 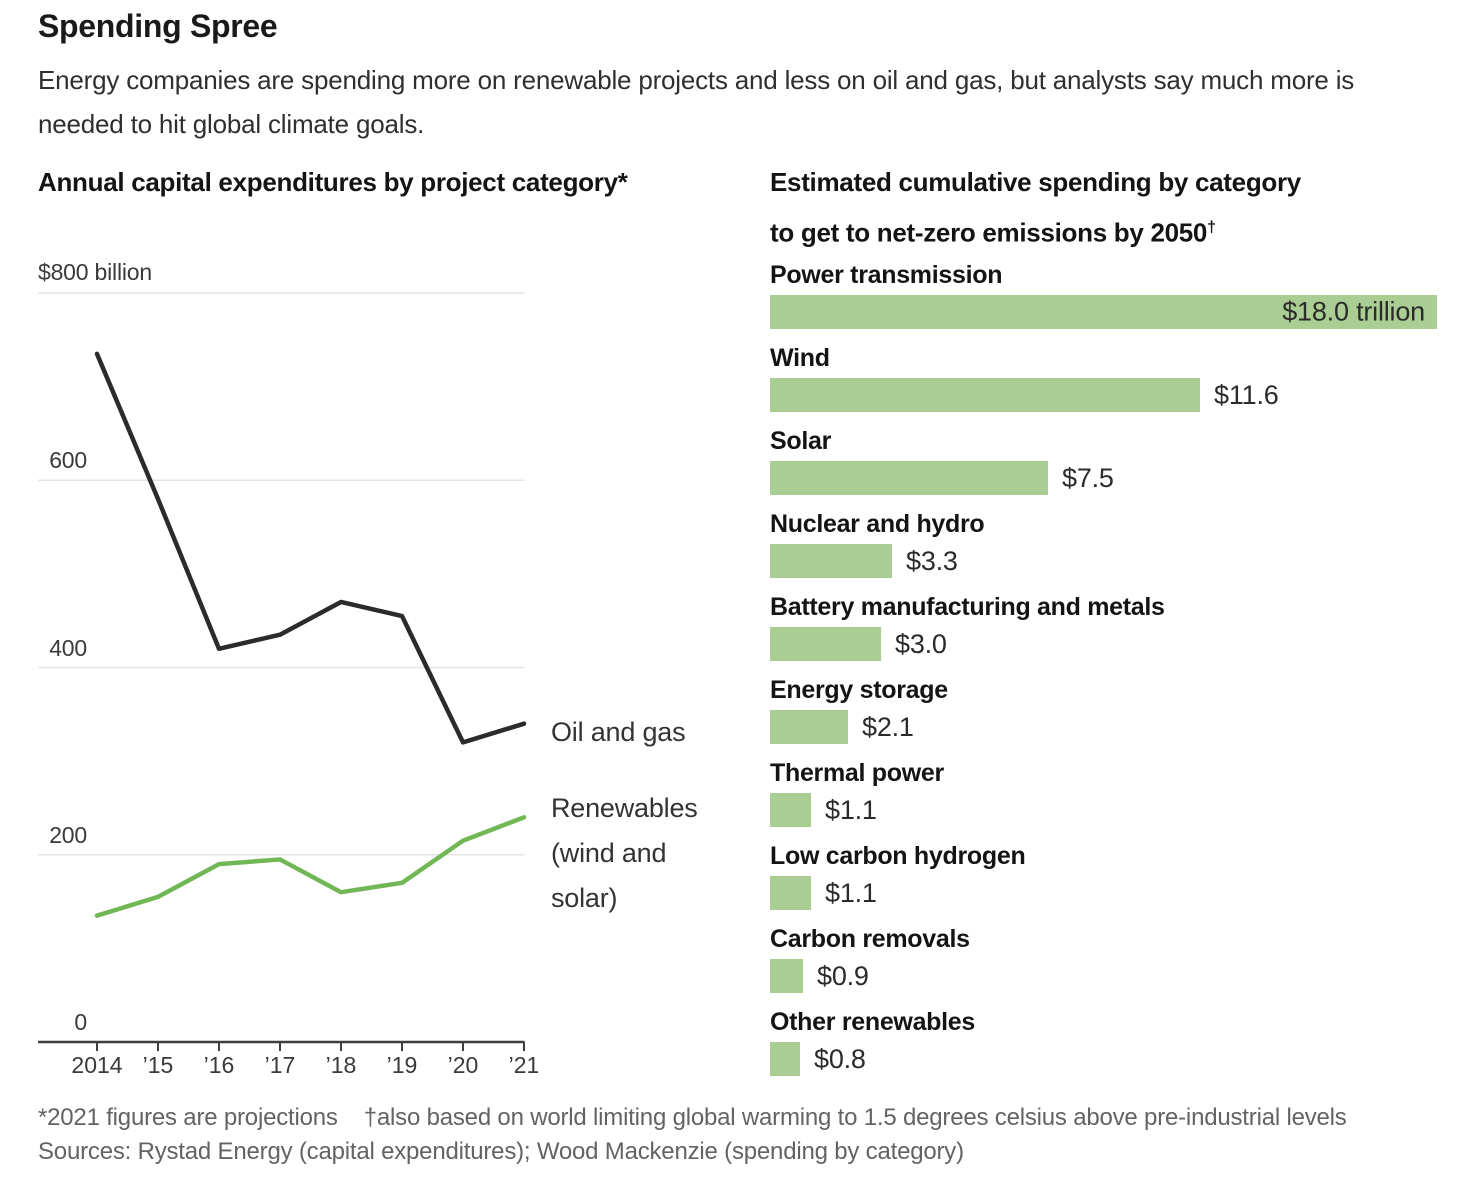 I want to click on dagger-mark: †, so click(x=1211, y=227).